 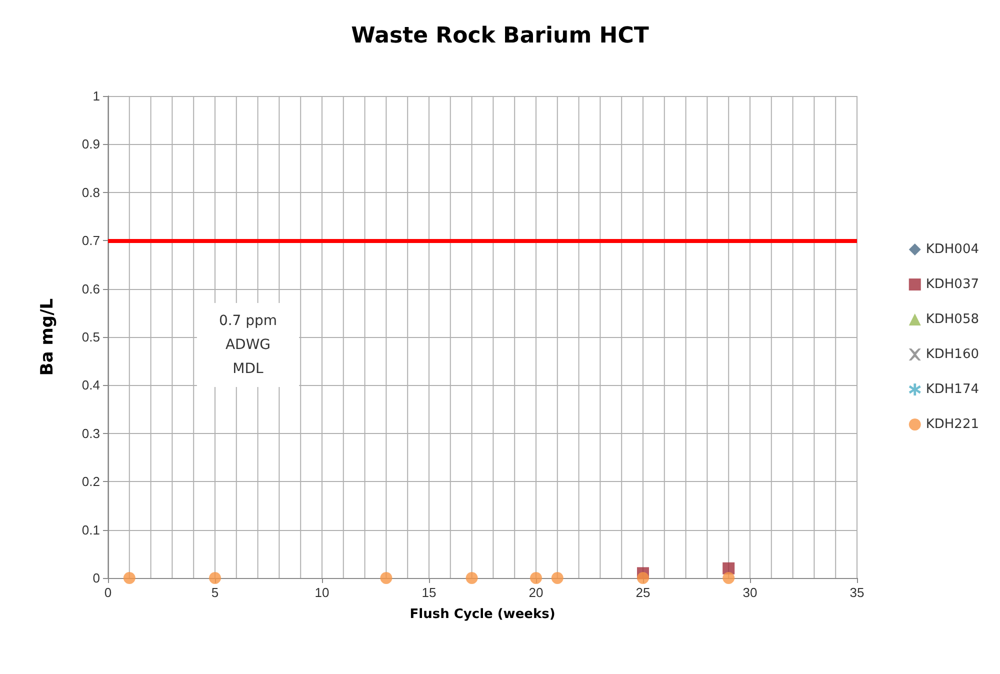 I want to click on x-tick-label: 30, so click(x=750, y=592).